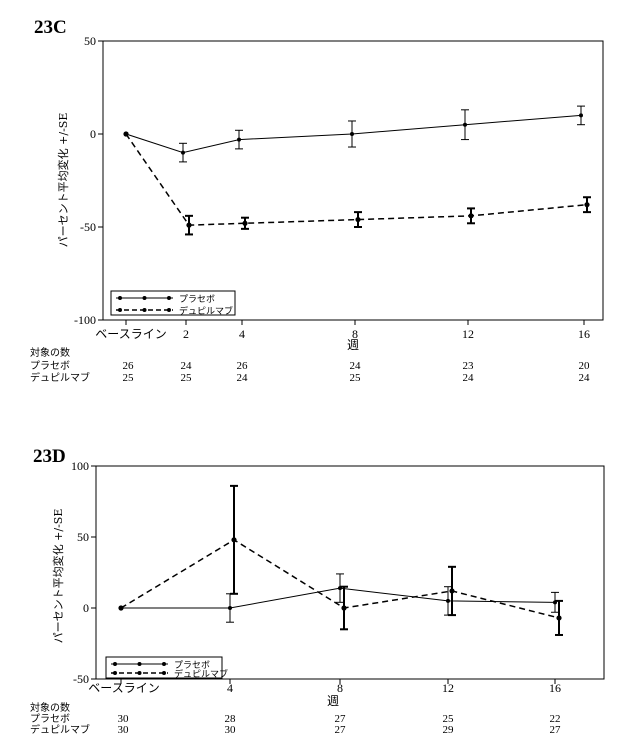  Describe the element at coordinates (469, 366) in the screenshot. I see `table-cell: 23` at that location.